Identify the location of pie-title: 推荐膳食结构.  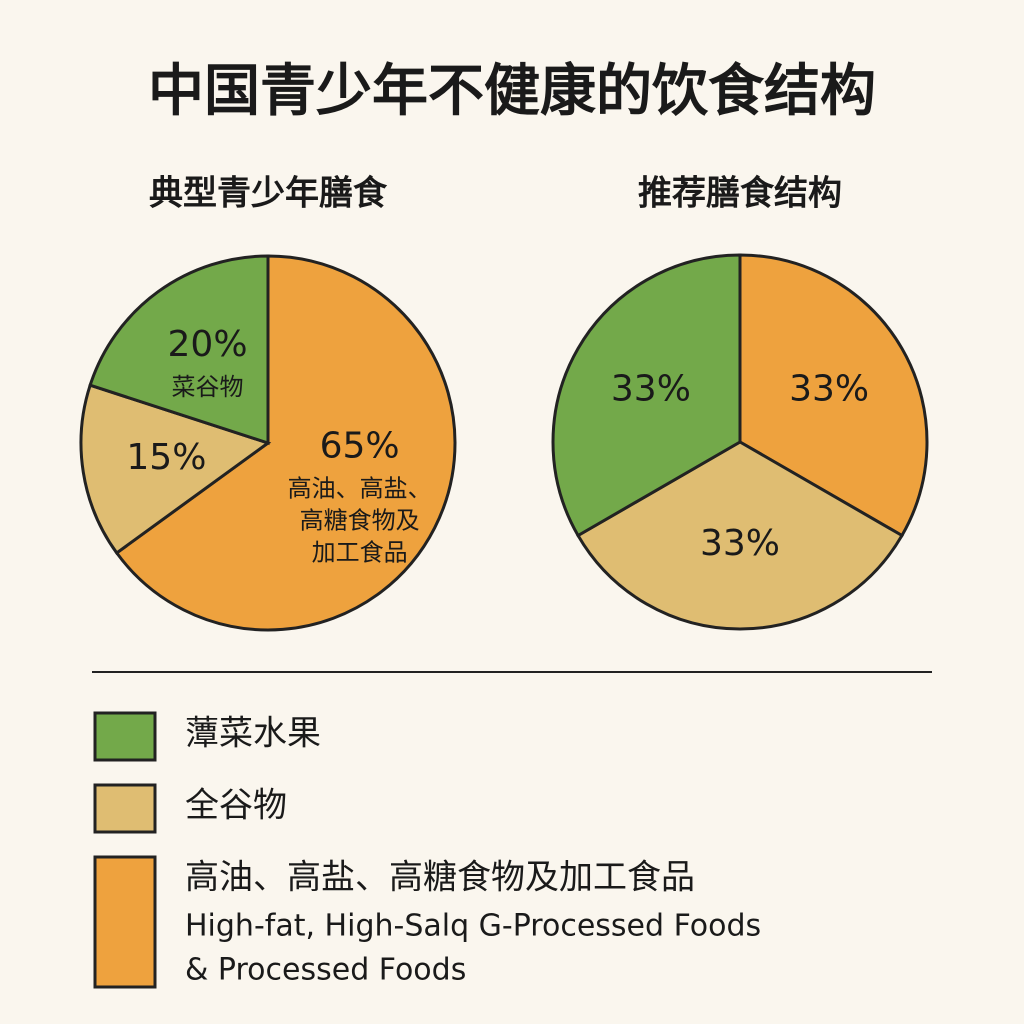
(740, 194).